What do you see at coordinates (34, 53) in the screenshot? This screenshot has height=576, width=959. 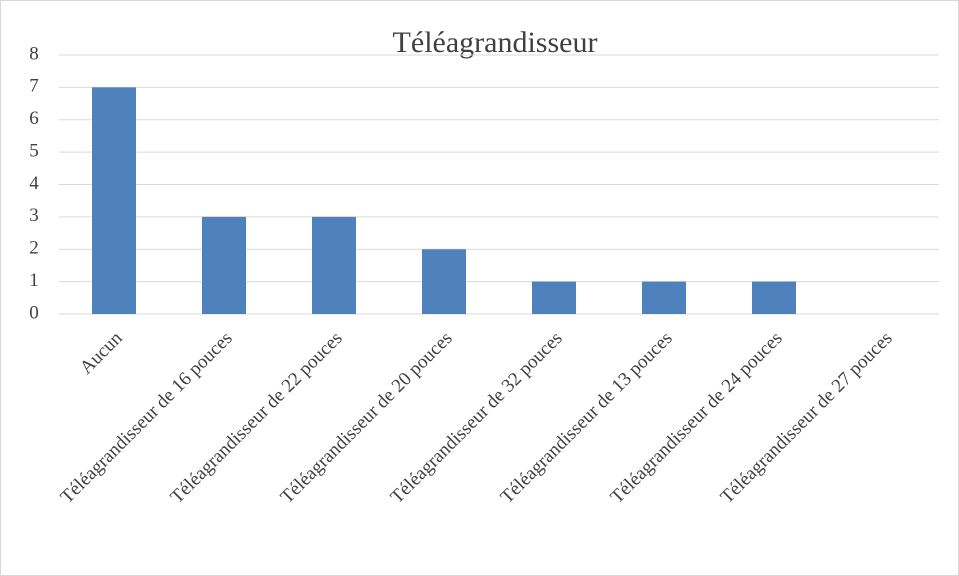 I see `y-tick-label: 8` at bounding box center [34, 53].